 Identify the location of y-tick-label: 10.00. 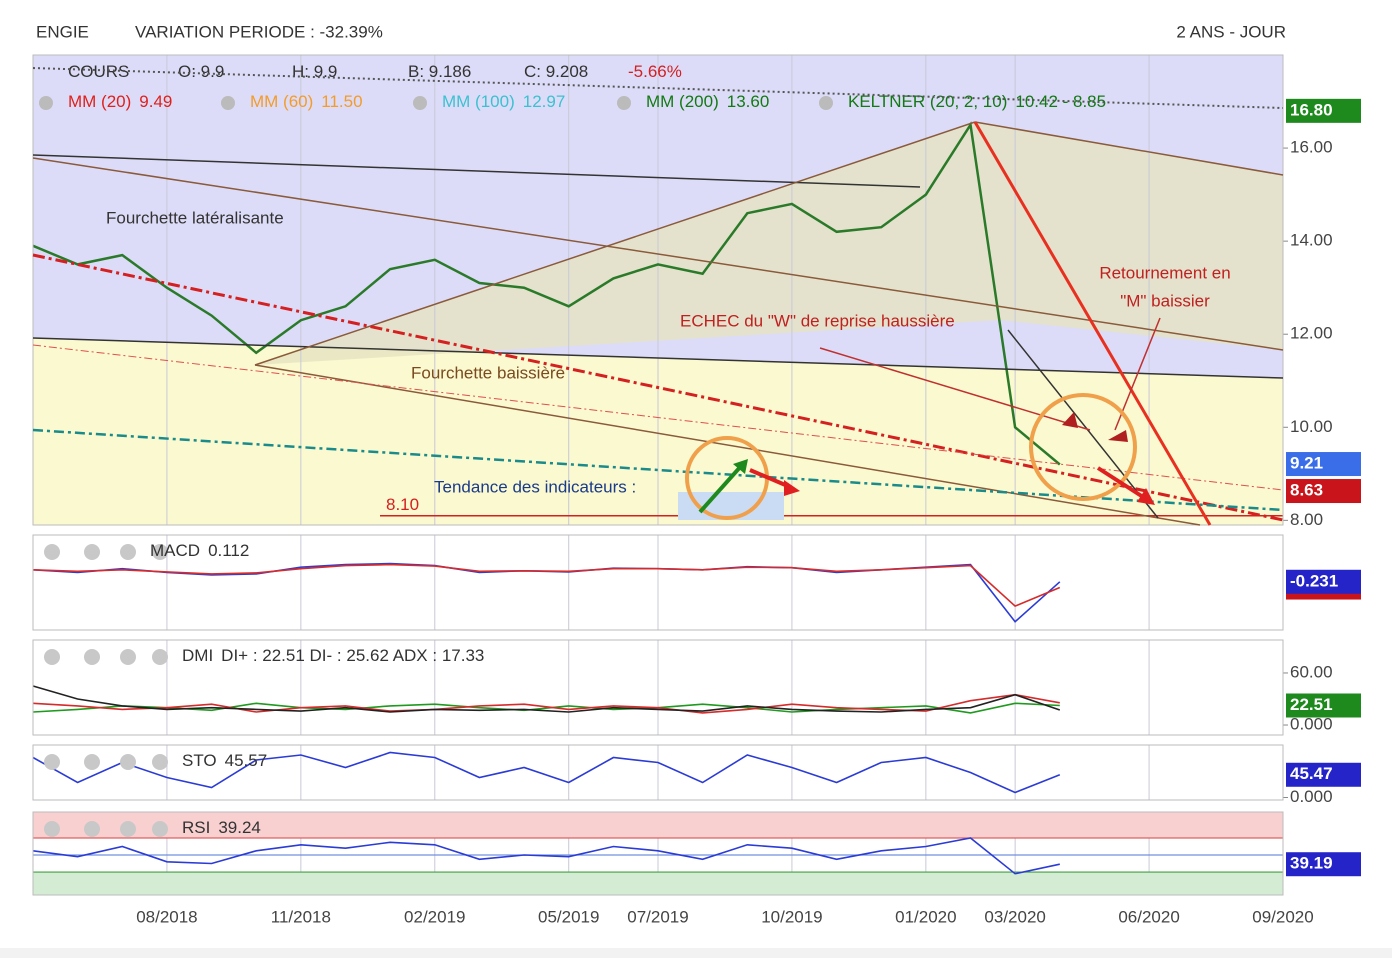
(1311, 426).